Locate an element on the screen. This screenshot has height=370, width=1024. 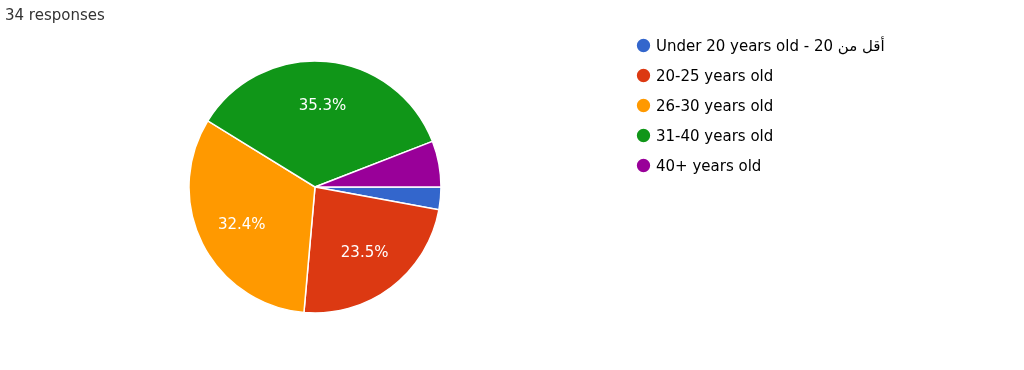
legend-label: 31-40 years old is located at coordinates (715, 135).